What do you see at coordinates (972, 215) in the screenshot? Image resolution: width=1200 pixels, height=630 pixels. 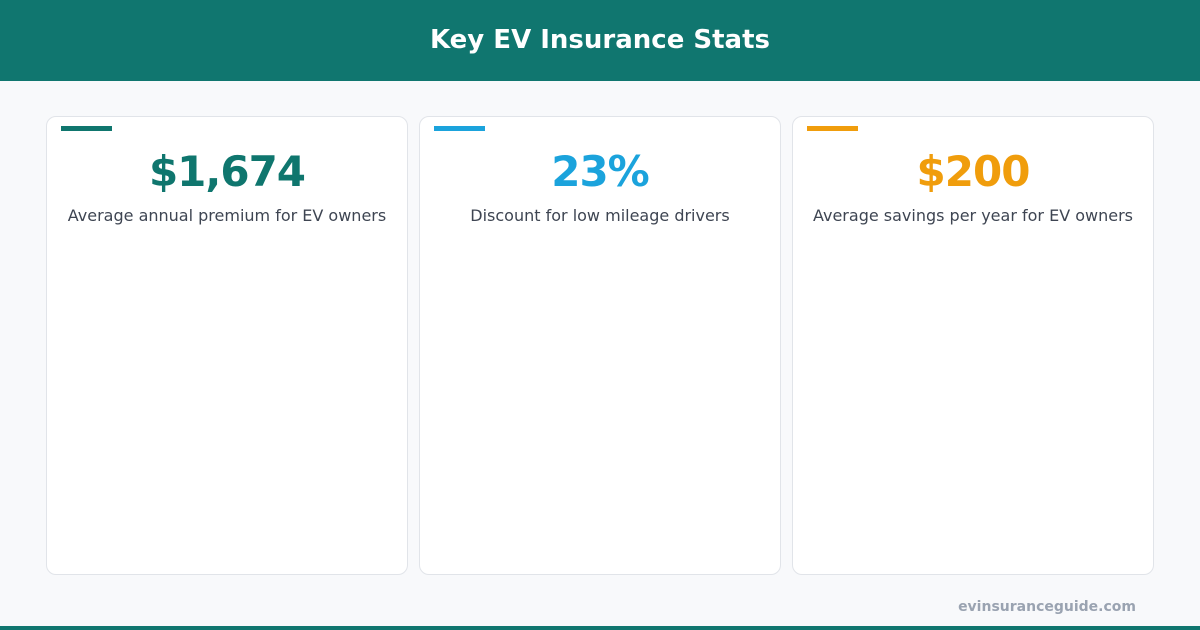 I see `stat-label: Average savings per year for EV owners` at bounding box center [972, 215].